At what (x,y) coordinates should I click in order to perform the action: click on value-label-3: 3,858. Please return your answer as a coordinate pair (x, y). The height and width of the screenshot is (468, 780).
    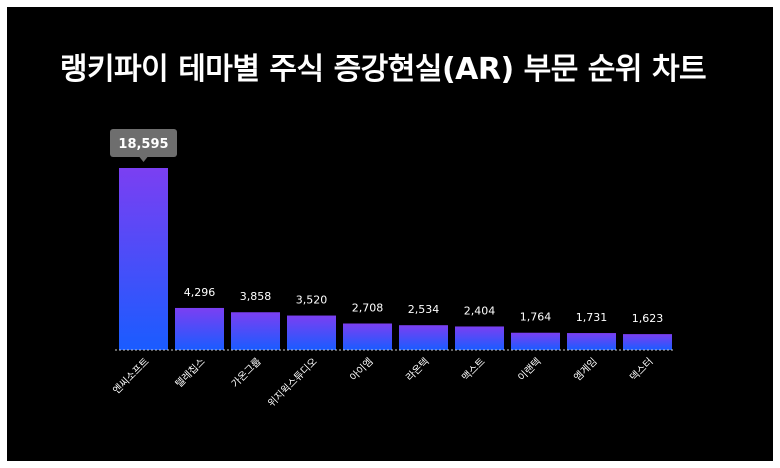
    Looking at the image, I should click on (256, 296).